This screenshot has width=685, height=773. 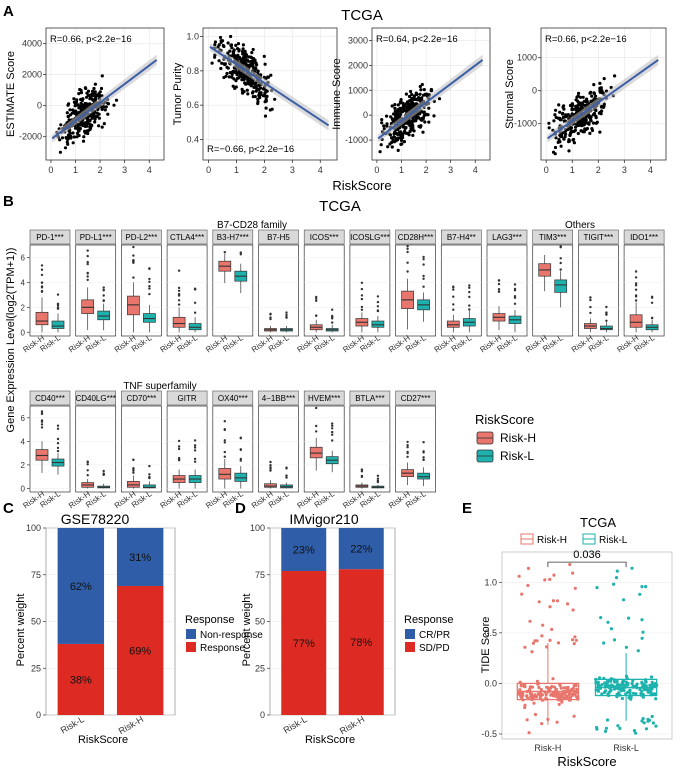 I want to click on facet-gene-label: CD70***, so click(x=142, y=398).